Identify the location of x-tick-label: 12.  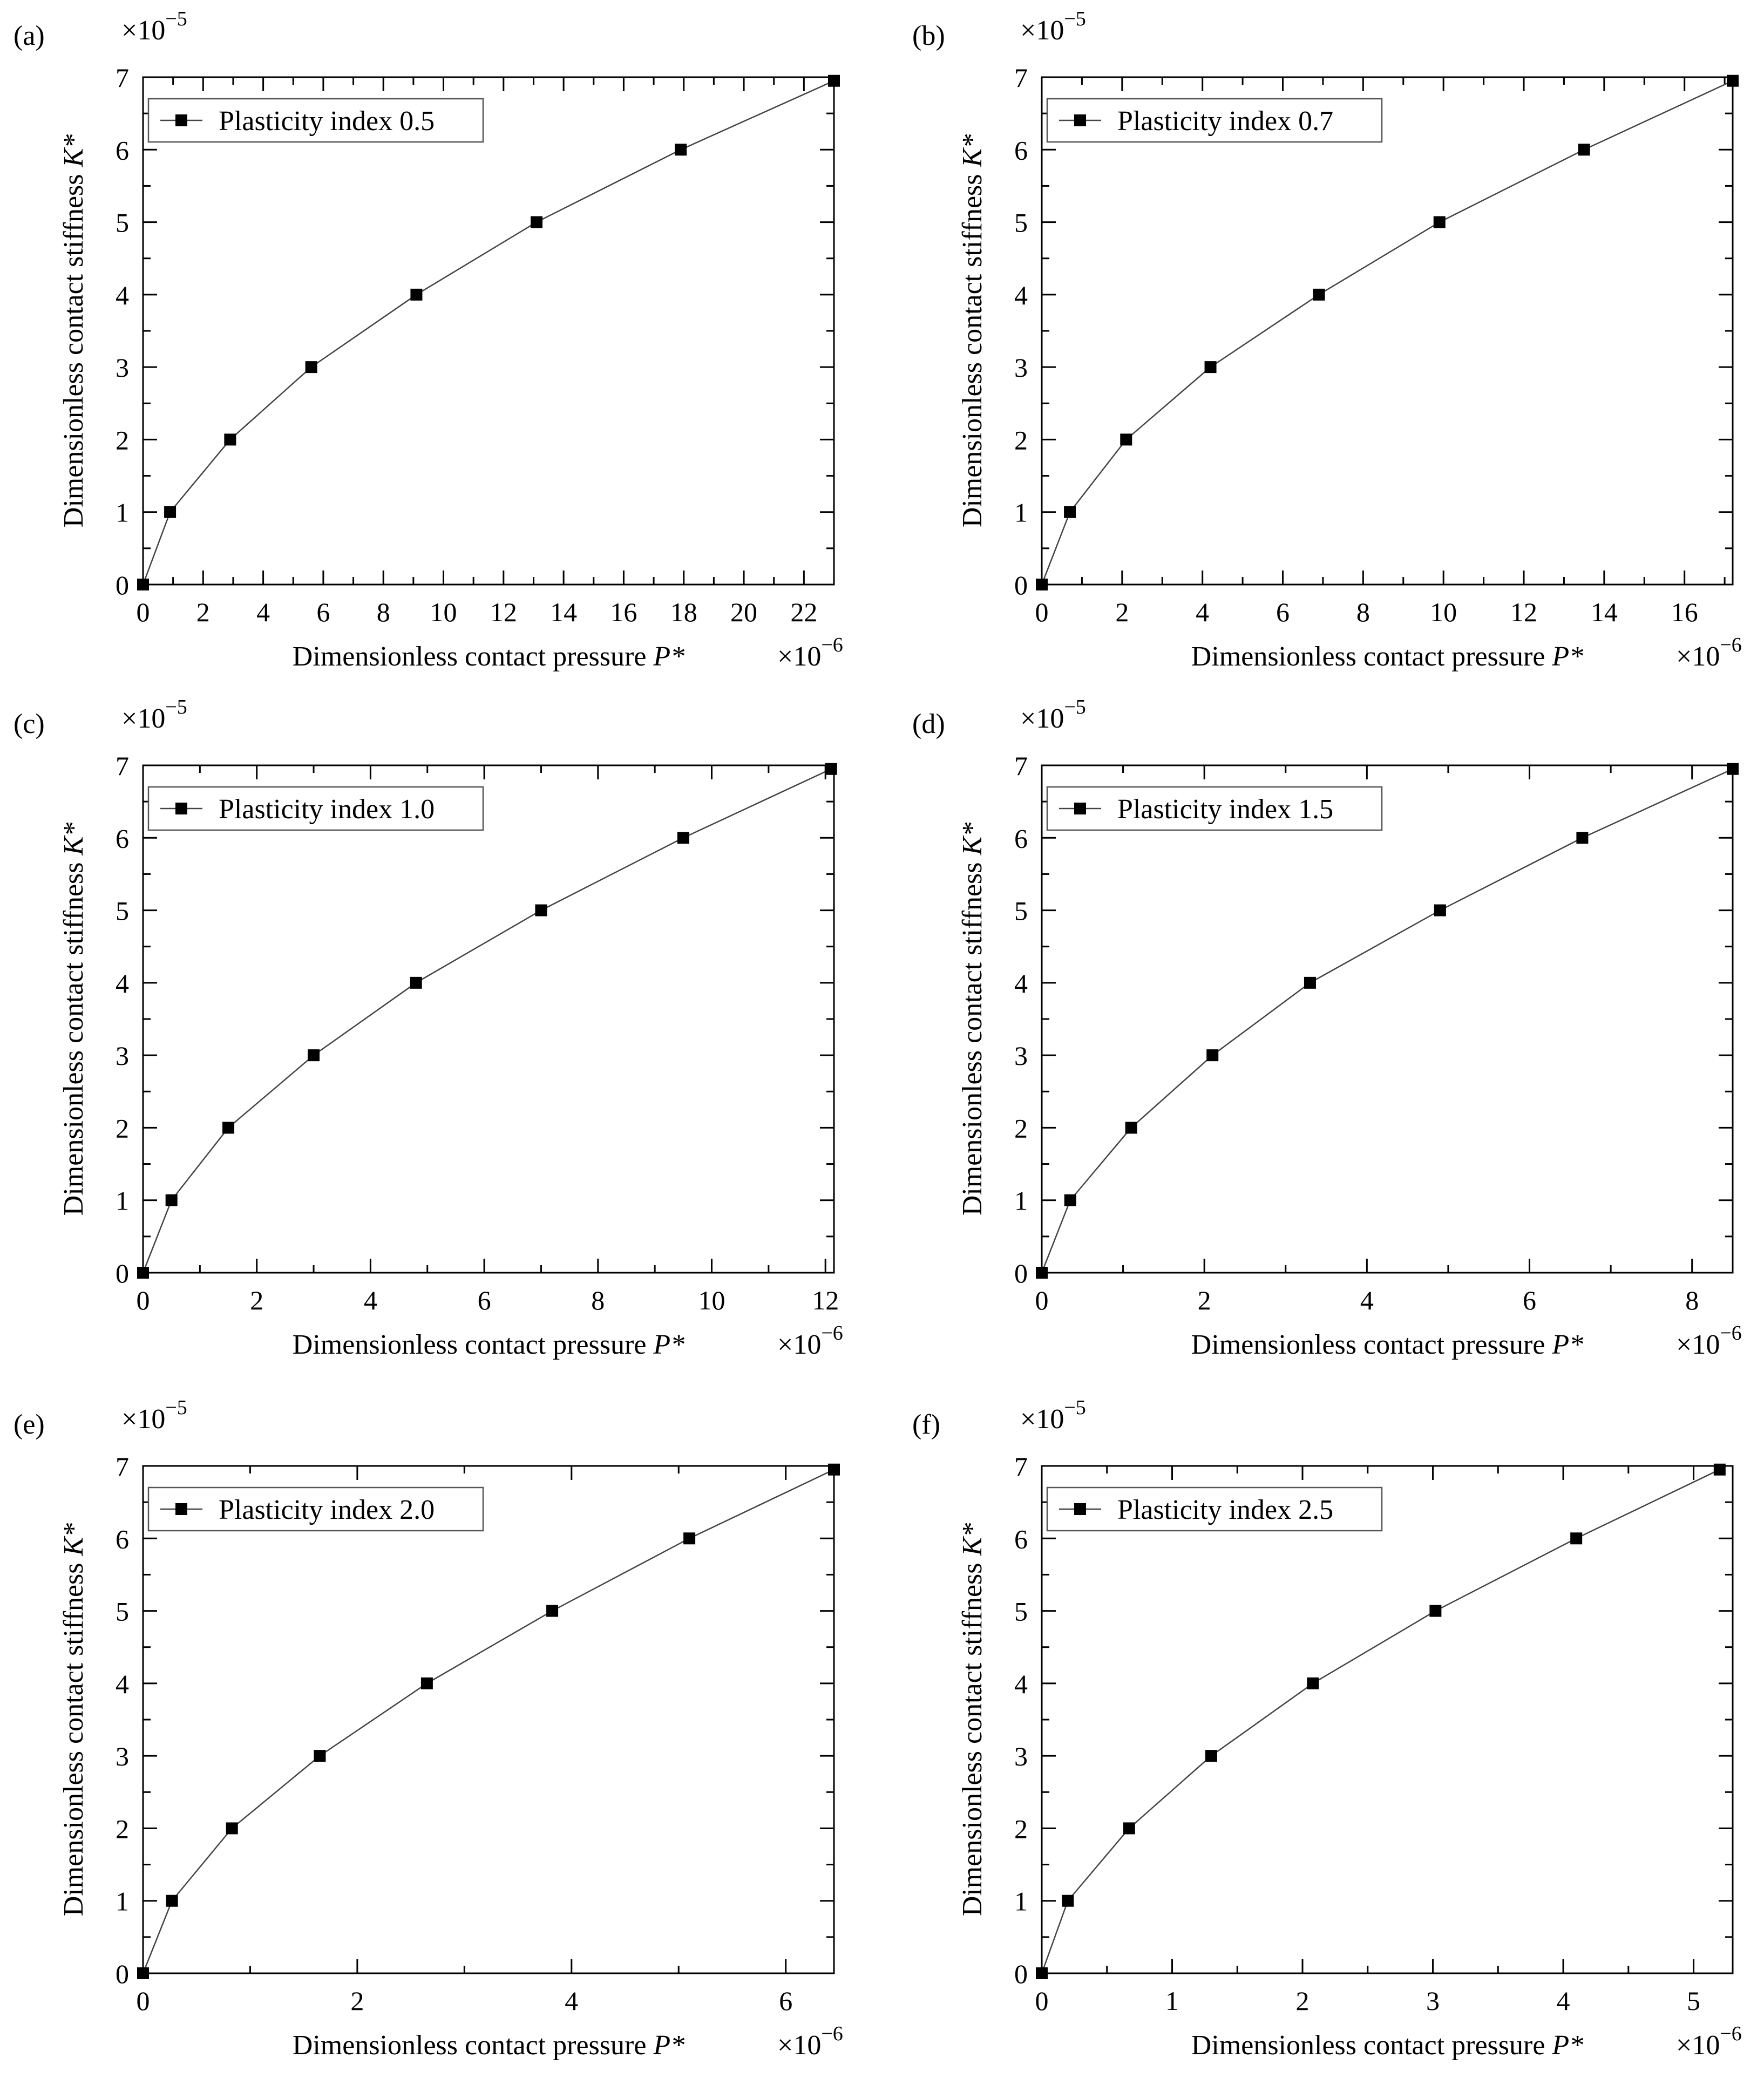
(1523, 612).